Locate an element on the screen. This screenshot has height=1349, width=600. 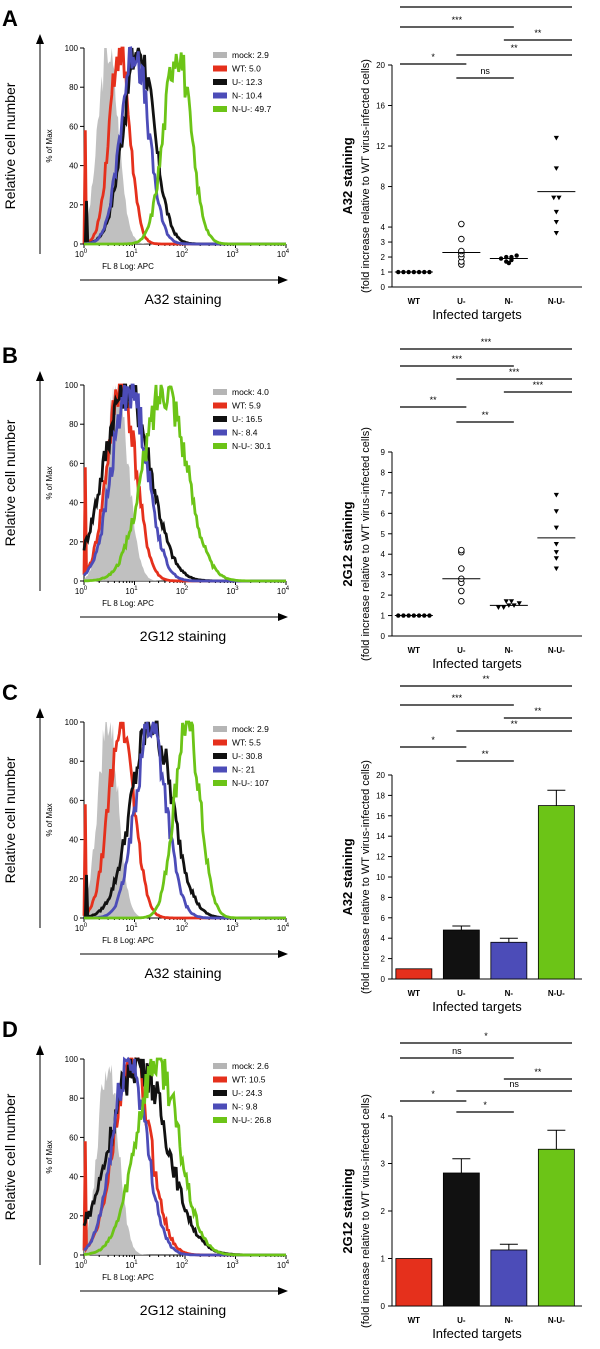
y-tick-label: 100 is located at coordinates (72, 385).